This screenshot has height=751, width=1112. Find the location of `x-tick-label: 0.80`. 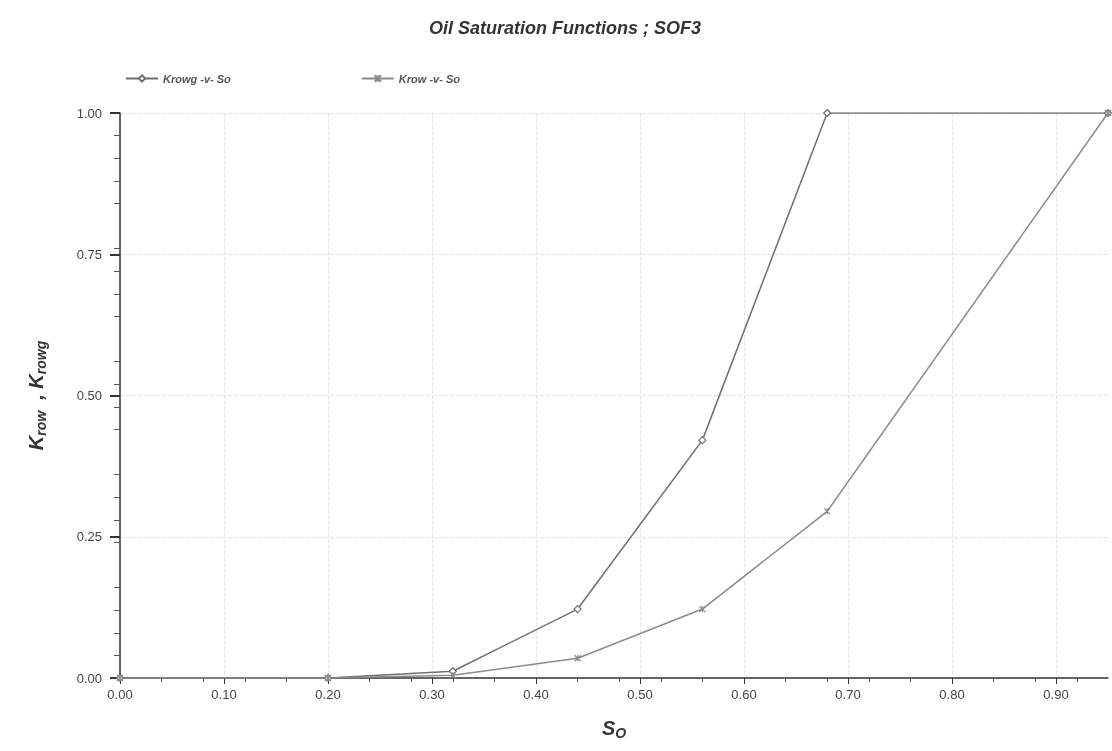

x-tick-label: 0.80 is located at coordinates (952, 694).